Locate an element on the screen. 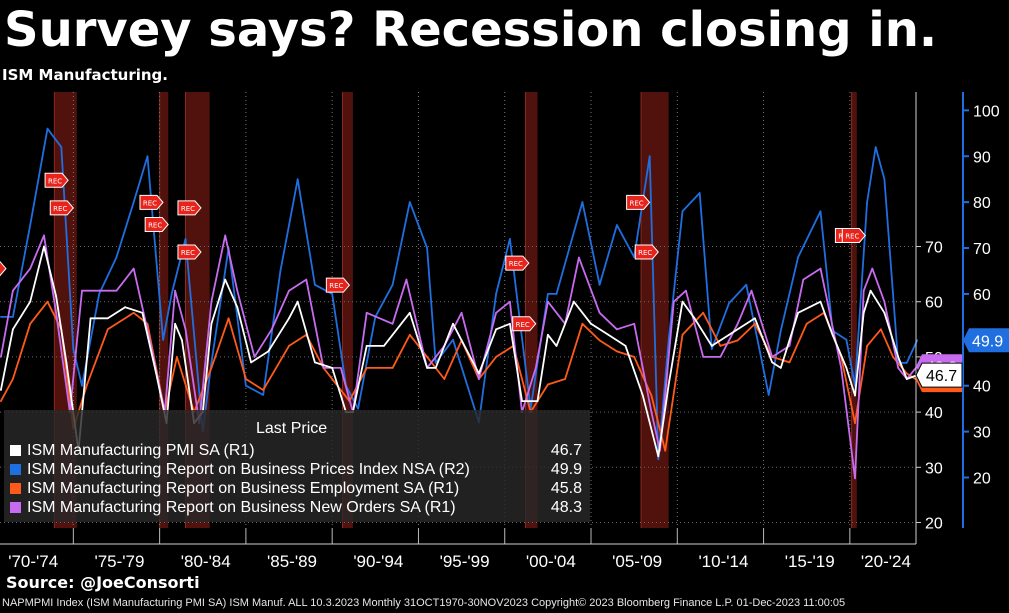 The width and height of the screenshot is (1009, 613). y-left-tick-label: 20 is located at coordinates (934, 523).